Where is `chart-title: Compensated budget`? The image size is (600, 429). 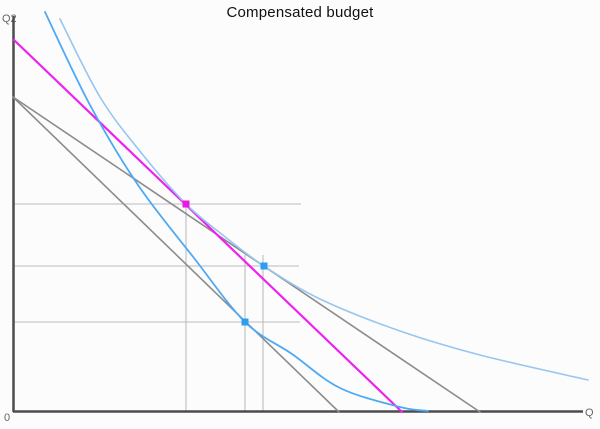
chart-title: Compensated budget is located at coordinates (300, 12).